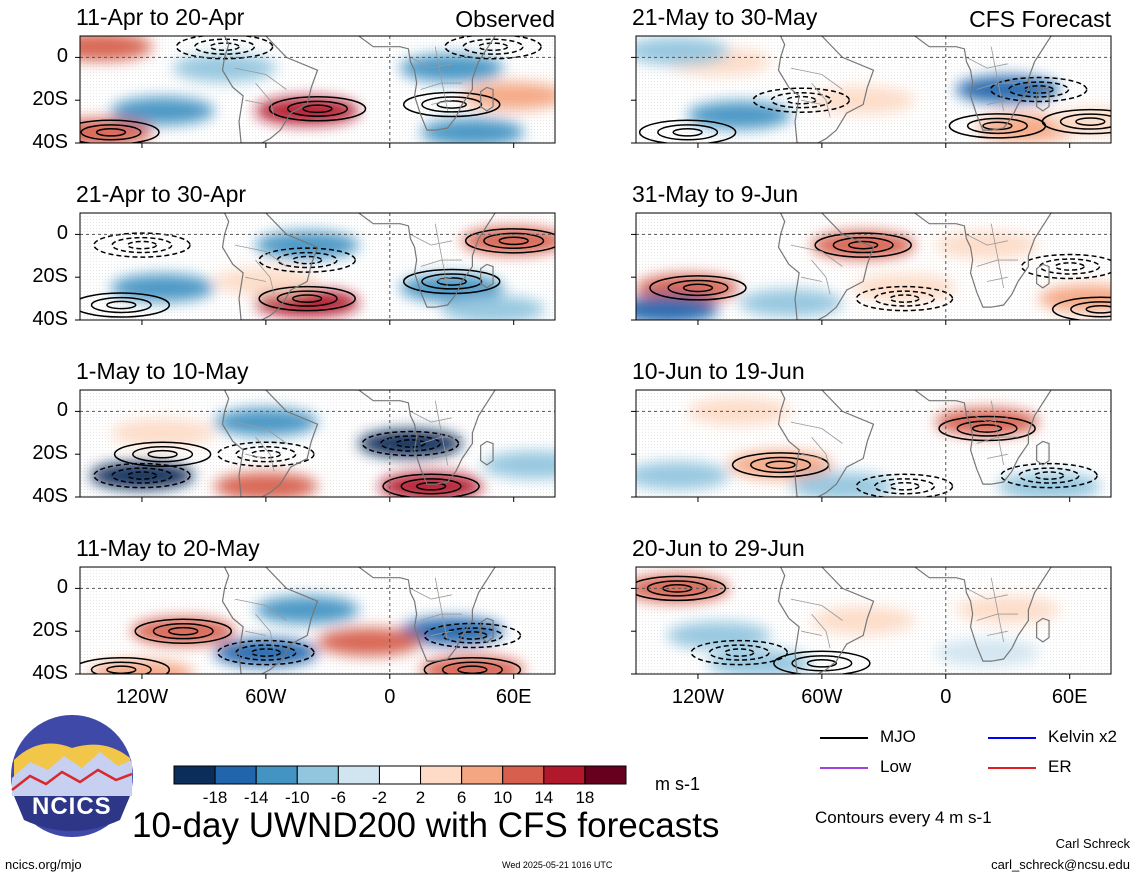 This screenshot has width=1135, height=878. Describe the element at coordinates (332, 273) in the screenshot. I see `anomaly-field` at that location.